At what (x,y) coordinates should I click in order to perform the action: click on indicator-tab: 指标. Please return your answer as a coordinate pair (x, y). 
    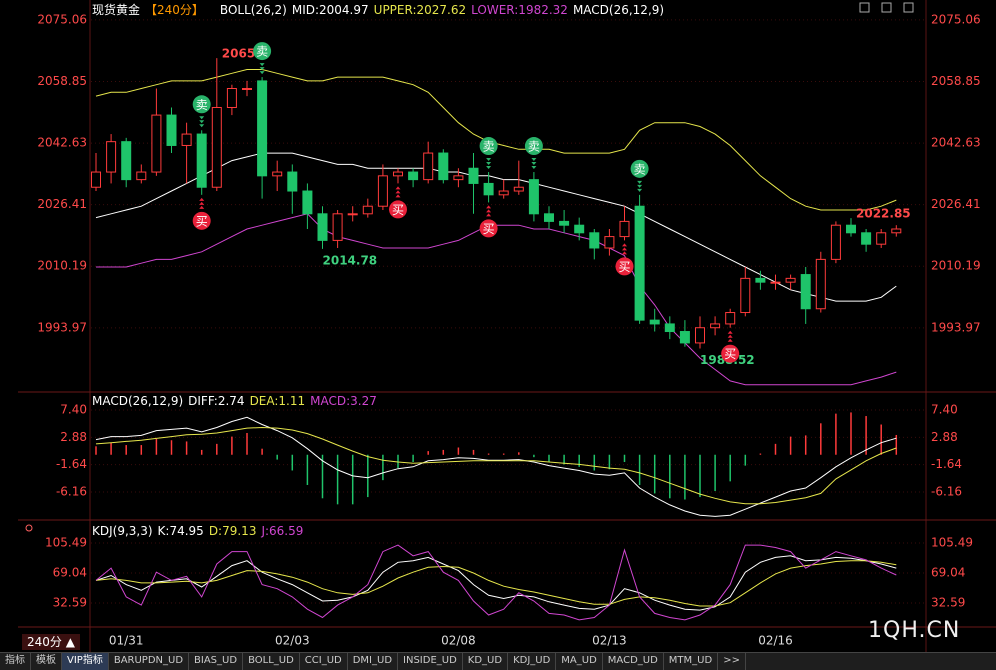
    Looking at the image, I should click on (15, 661).